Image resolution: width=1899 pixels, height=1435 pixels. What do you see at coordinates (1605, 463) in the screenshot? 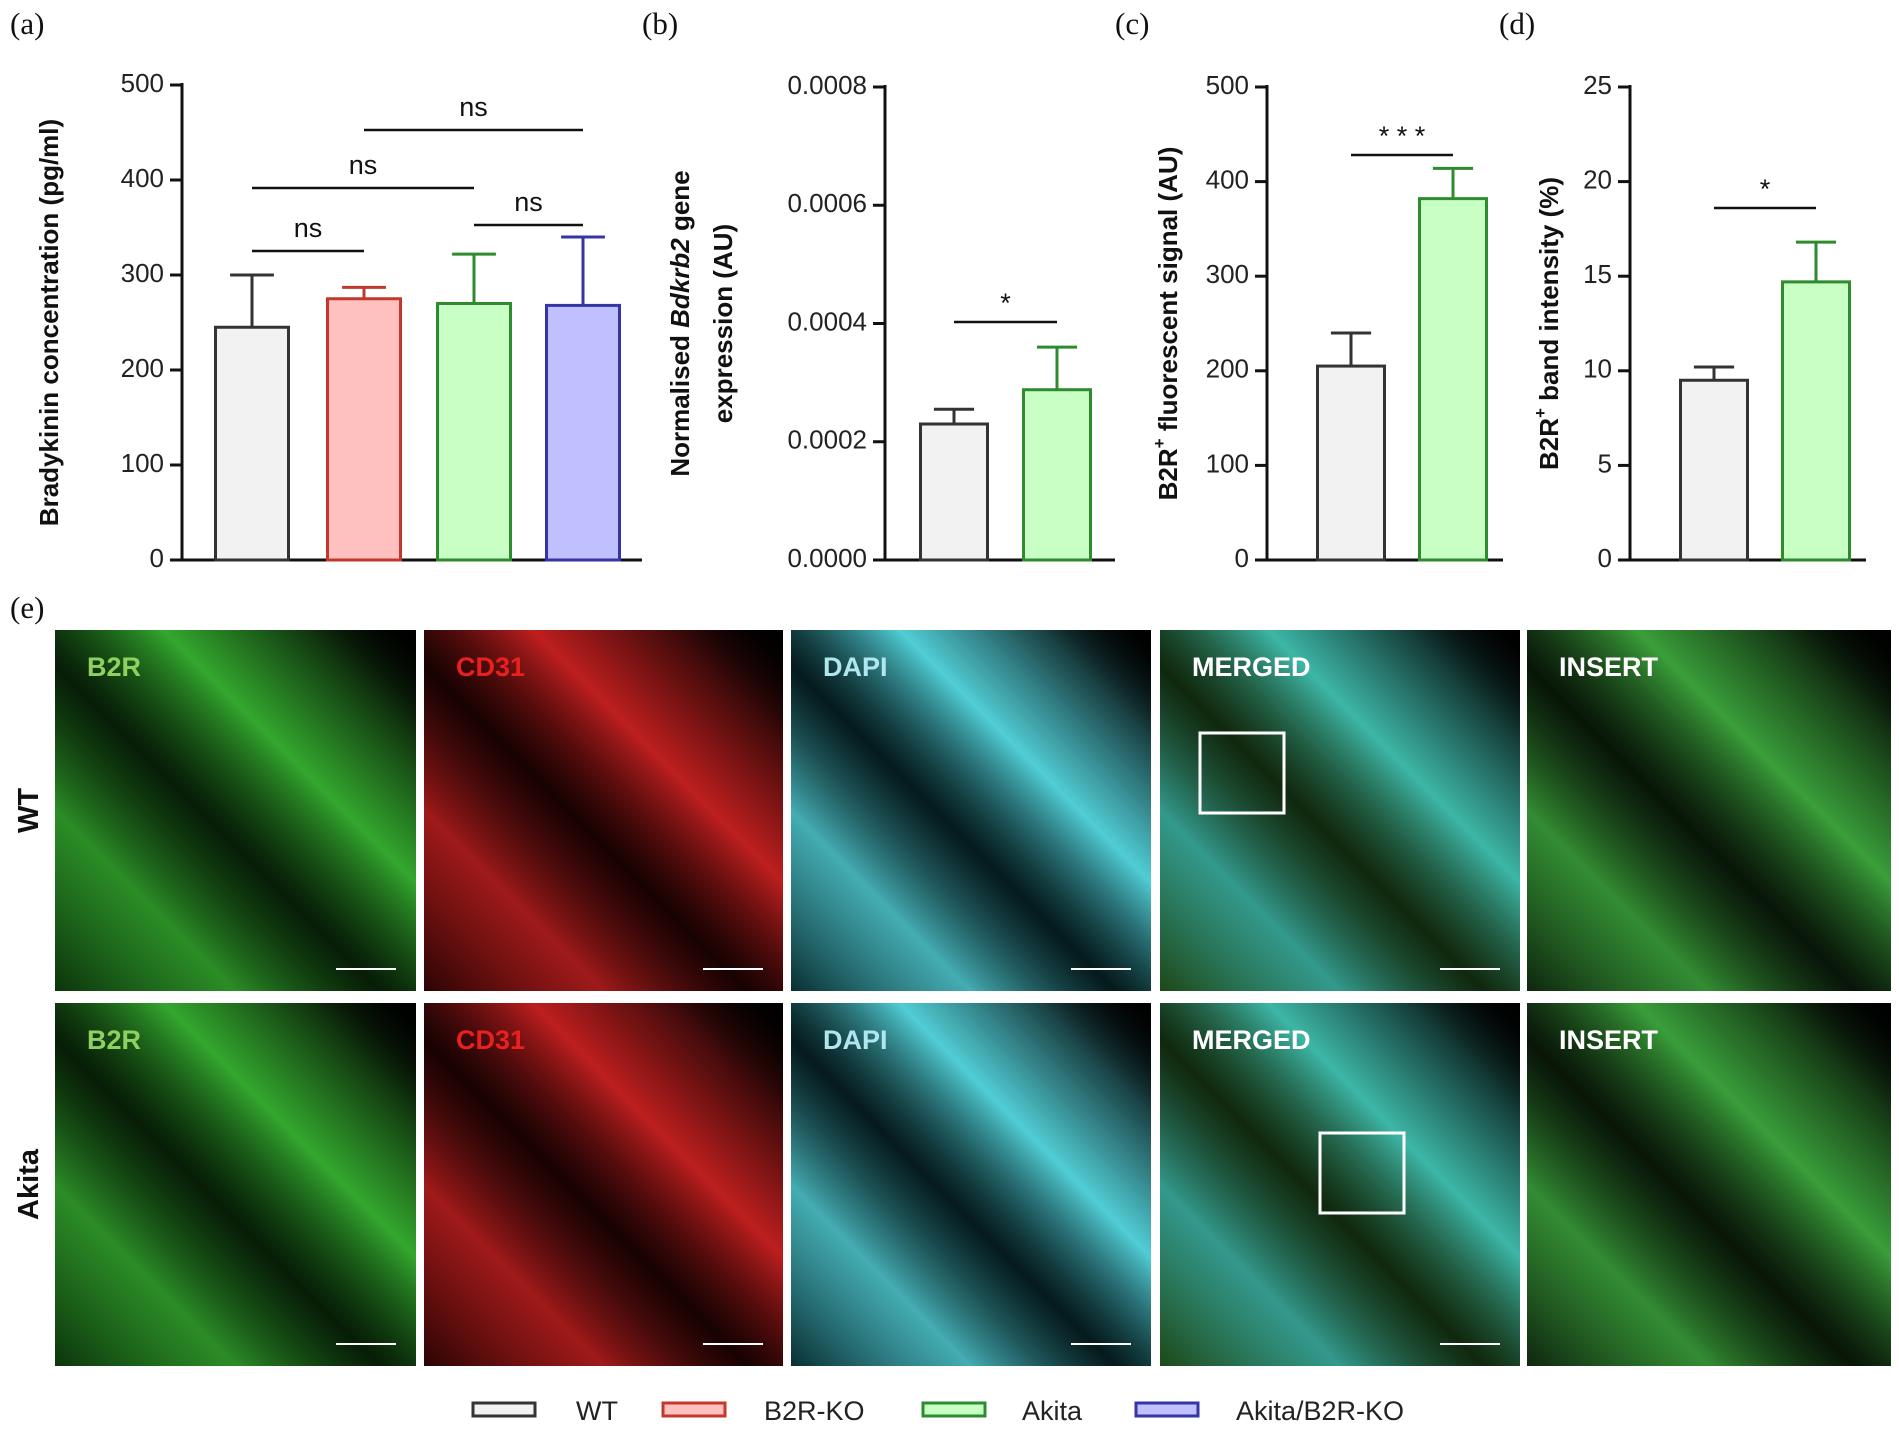
I see `y-tick-label: 5` at bounding box center [1605, 463].